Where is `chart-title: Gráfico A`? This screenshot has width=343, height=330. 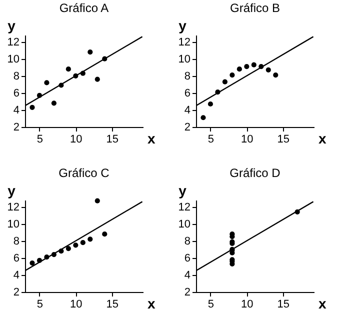 chart-title: Gráfico A is located at coordinates (84, 8).